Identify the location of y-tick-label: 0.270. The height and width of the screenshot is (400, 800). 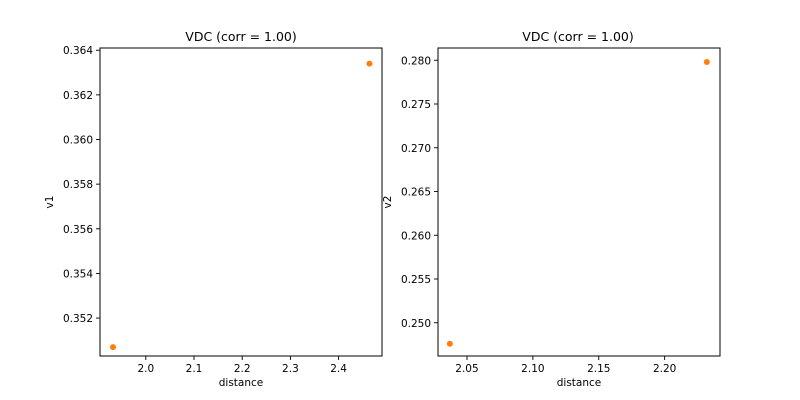
(416, 149).